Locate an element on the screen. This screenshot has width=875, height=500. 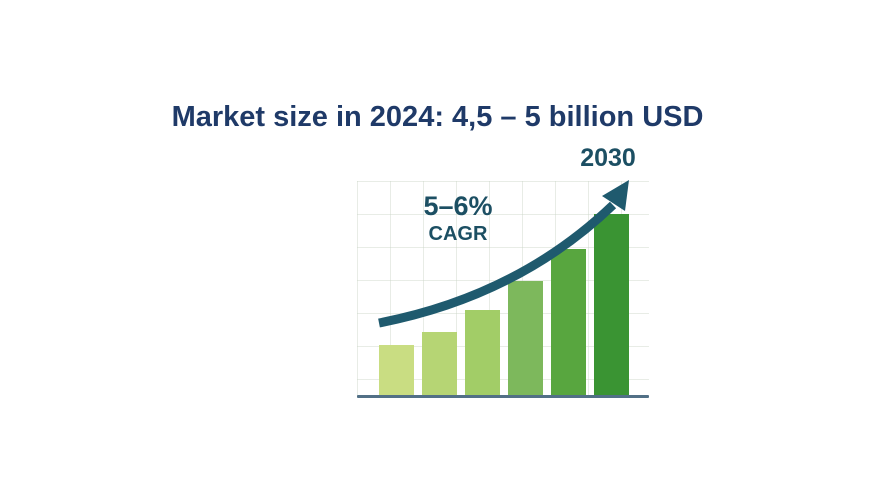
cagr-annotation: 5–6% CAGR is located at coordinates (458, 218).